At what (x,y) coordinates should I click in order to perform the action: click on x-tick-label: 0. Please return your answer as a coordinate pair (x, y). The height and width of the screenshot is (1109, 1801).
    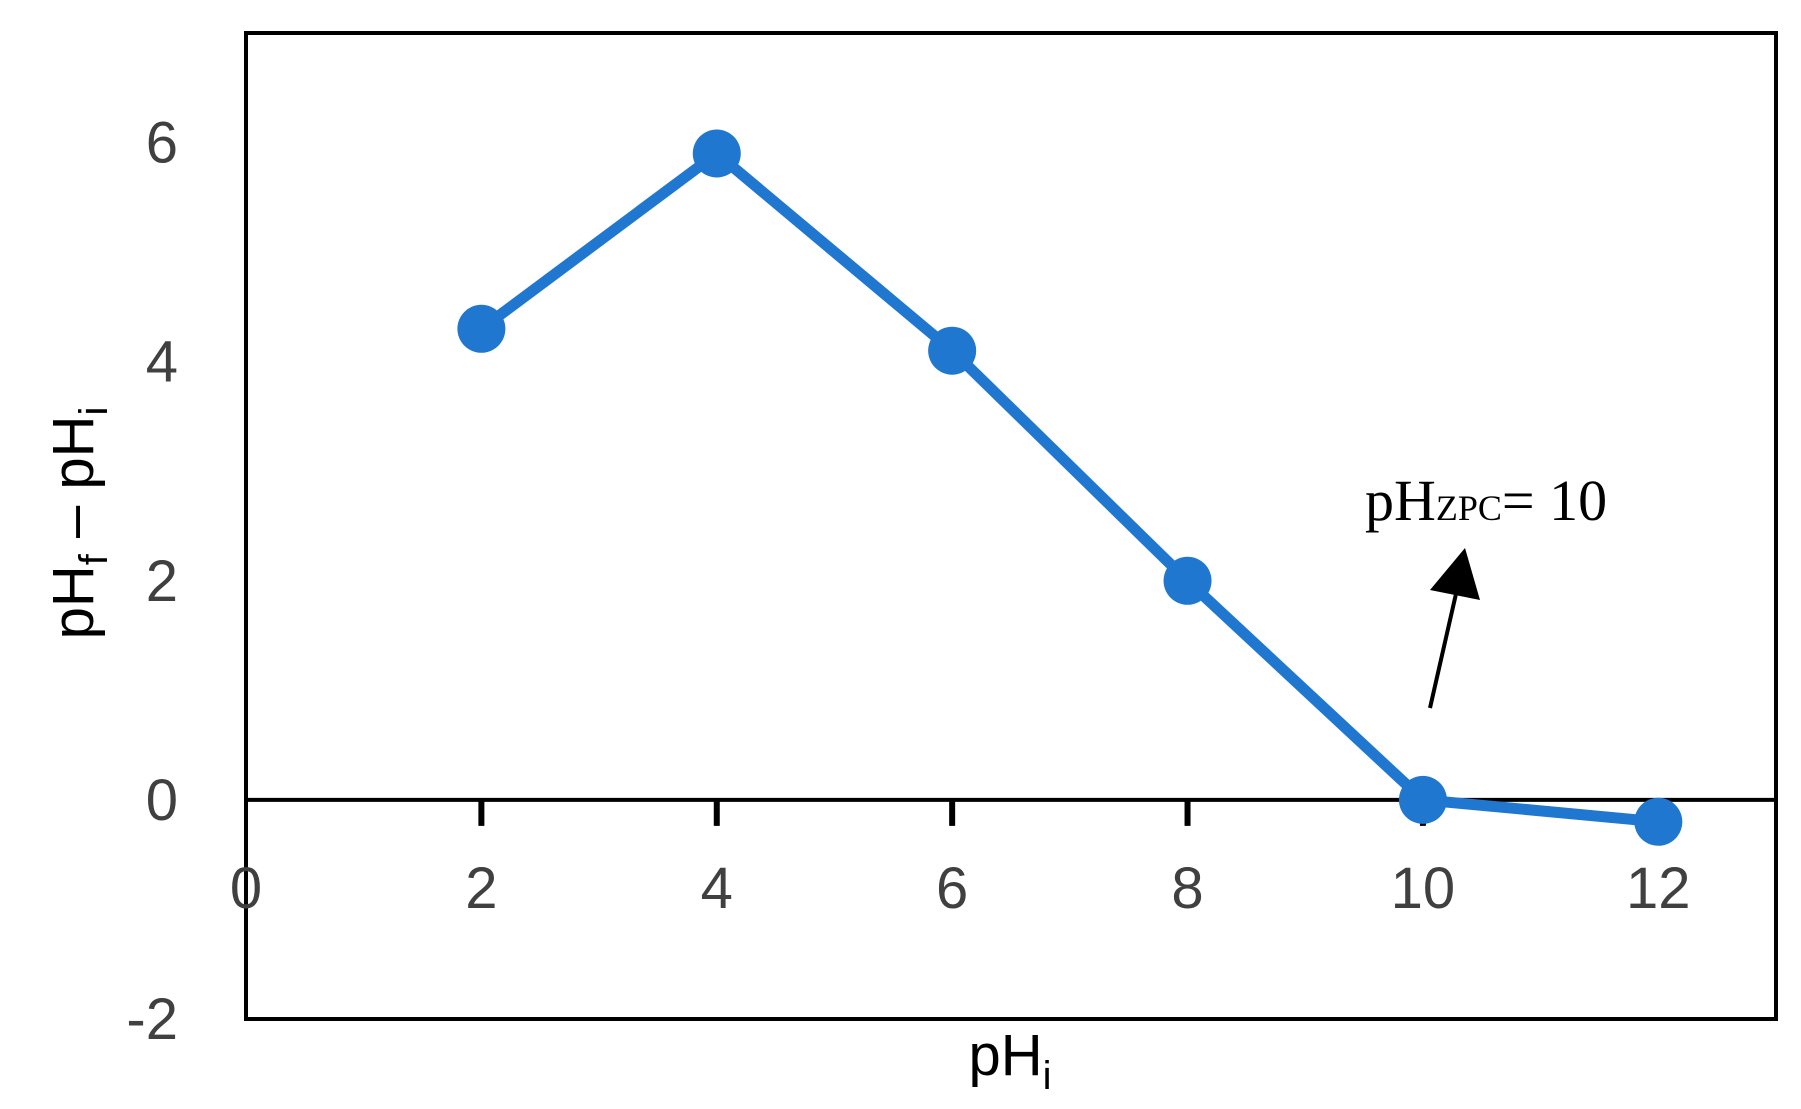
    Looking at the image, I should click on (246, 888).